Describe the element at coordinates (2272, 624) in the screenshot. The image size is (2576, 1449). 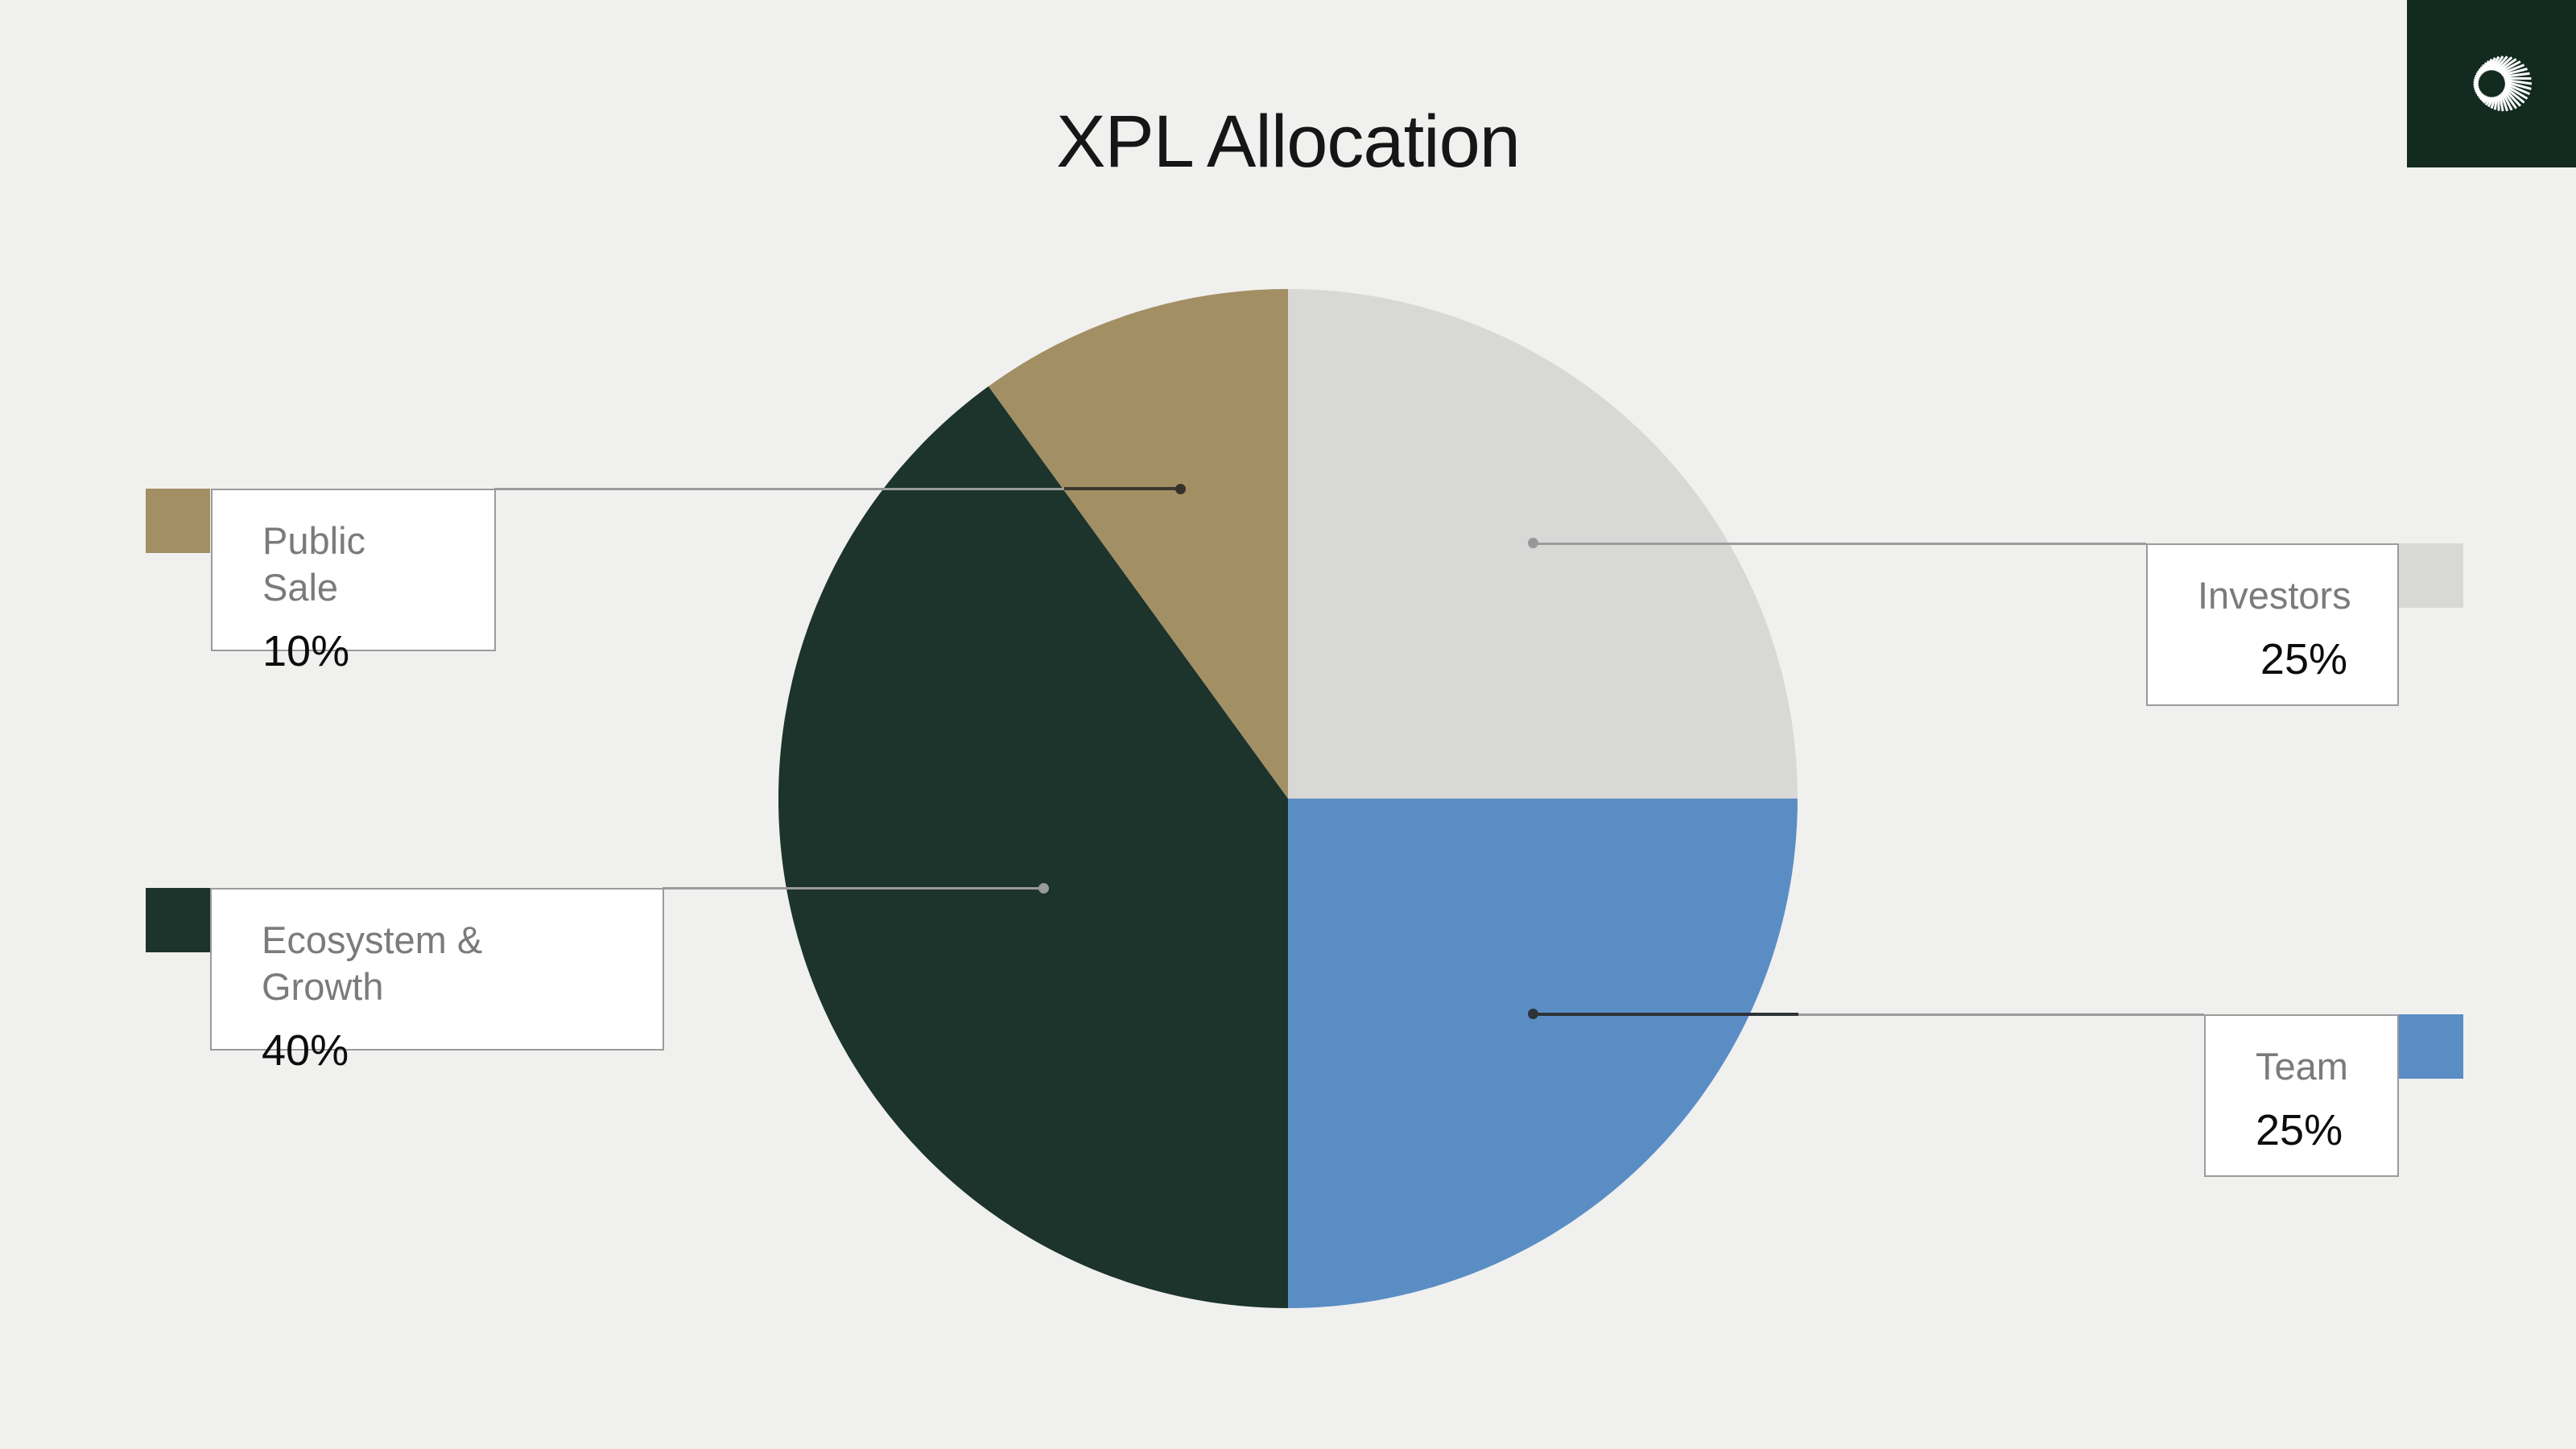
I see `investors-label-box: Investors 25%` at that location.